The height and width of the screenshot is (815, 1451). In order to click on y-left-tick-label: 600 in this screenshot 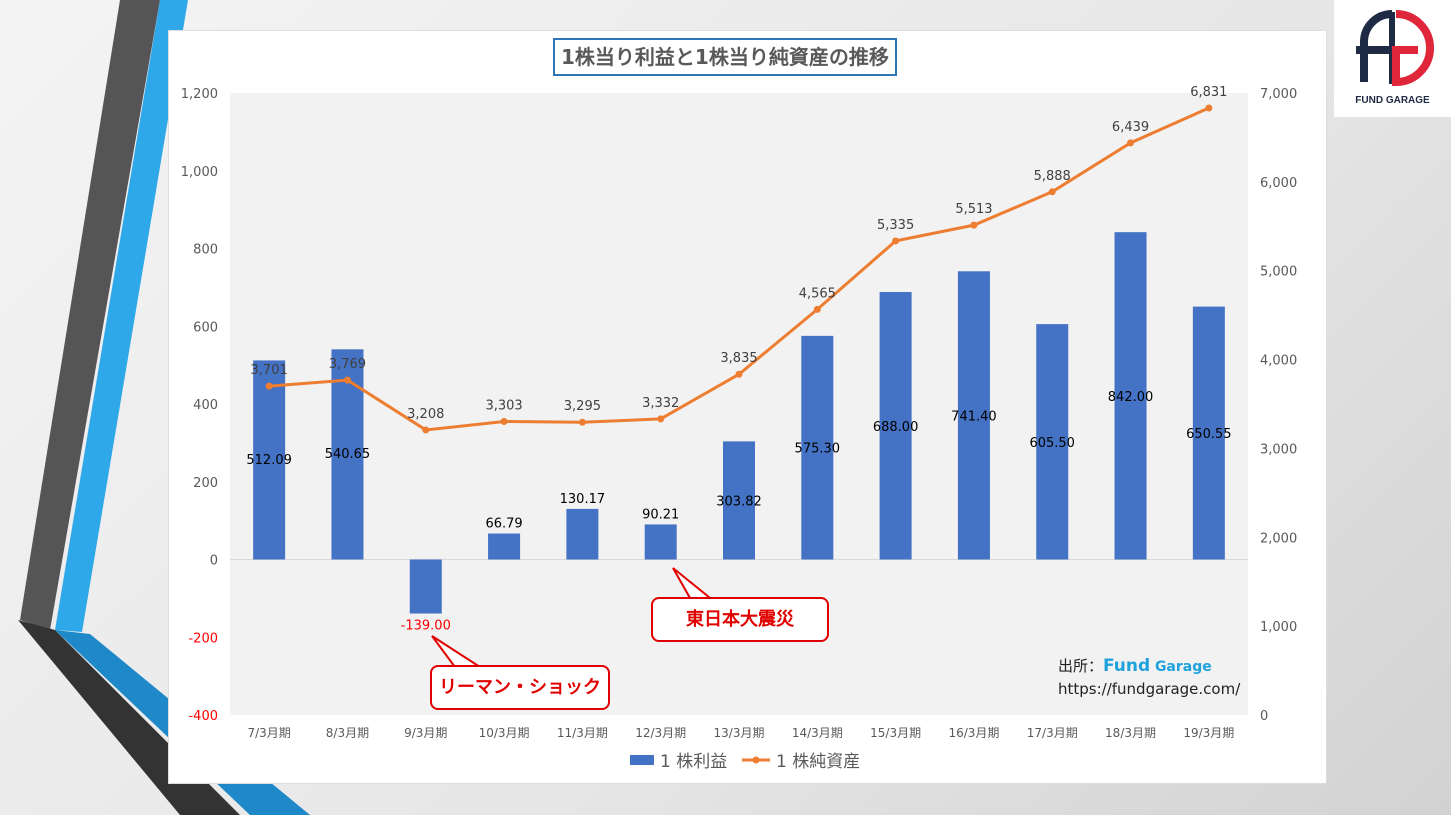, I will do `click(205, 327)`.